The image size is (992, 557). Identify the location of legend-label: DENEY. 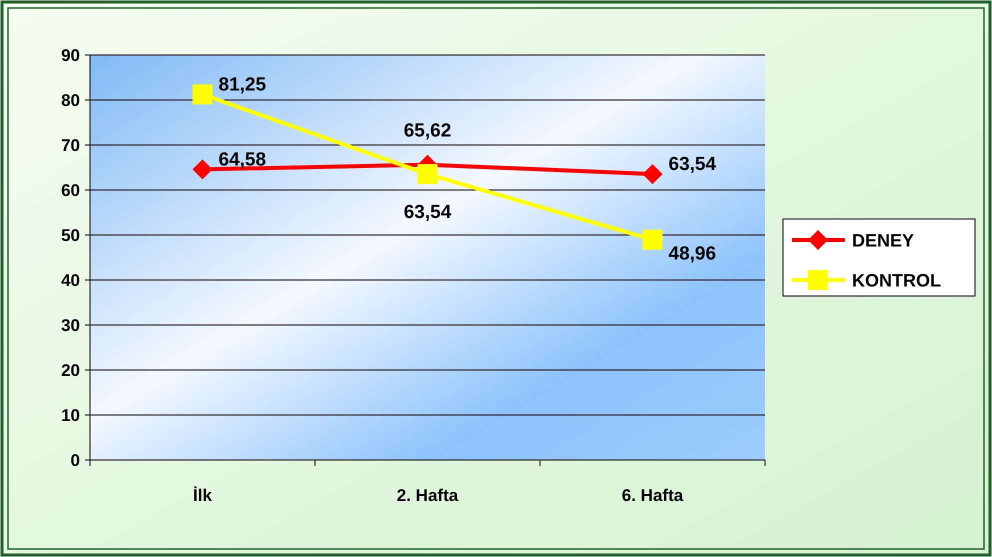
(883, 240).